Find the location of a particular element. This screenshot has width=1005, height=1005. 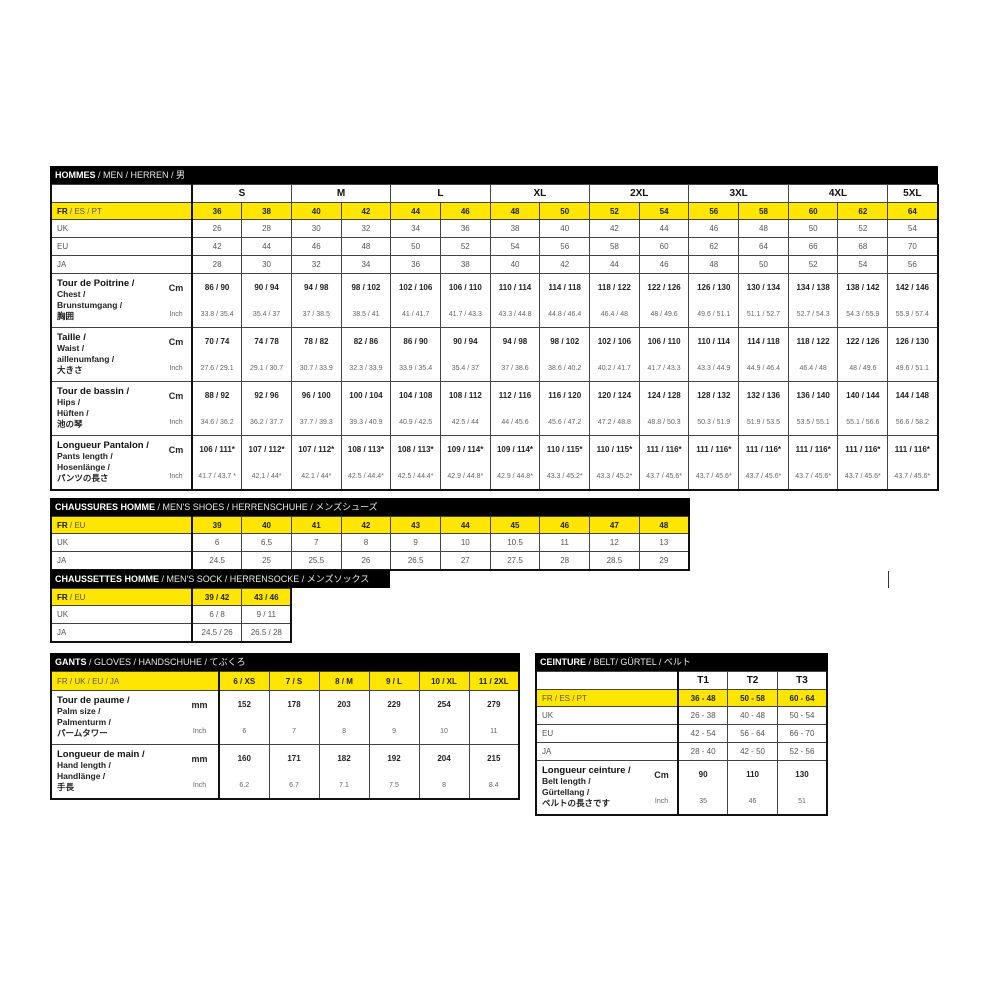

size-label-5xl: 5XL is located at coordinates (912, 193).